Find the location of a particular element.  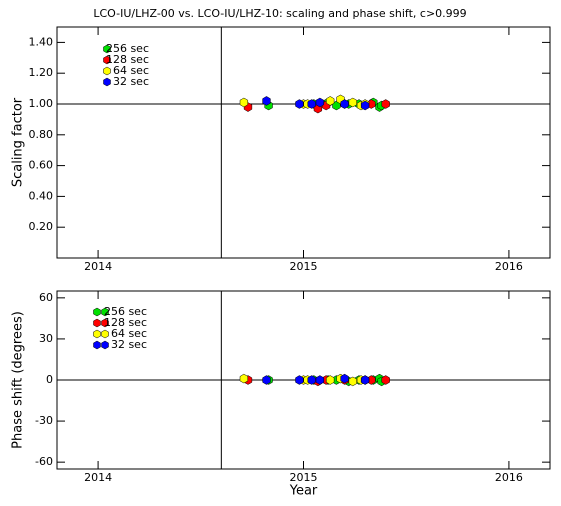

y-tick-label: -60 is located at coordinates (44, 461).